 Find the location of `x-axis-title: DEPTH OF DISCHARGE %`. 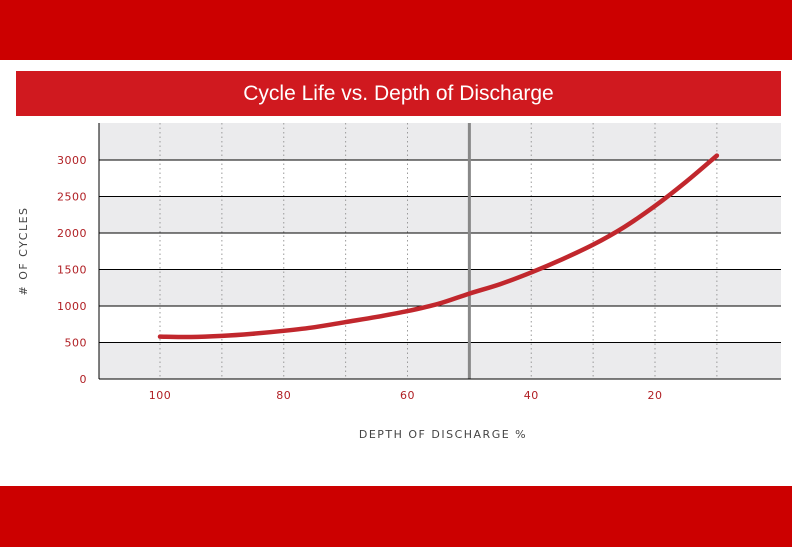

x-axis-title: DEPTH OF DISCHARGE % is located at coordinates (443, 434).